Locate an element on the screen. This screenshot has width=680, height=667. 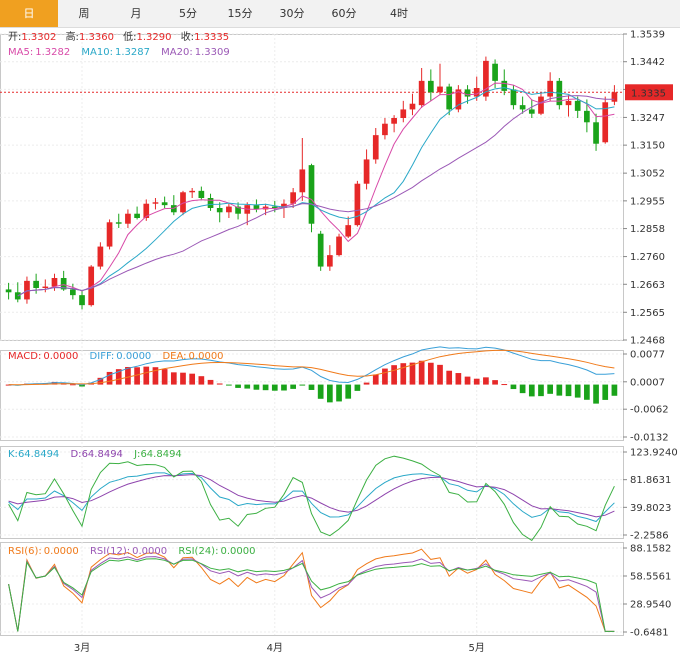
rsi6-line is located at coordinates (311, 590).